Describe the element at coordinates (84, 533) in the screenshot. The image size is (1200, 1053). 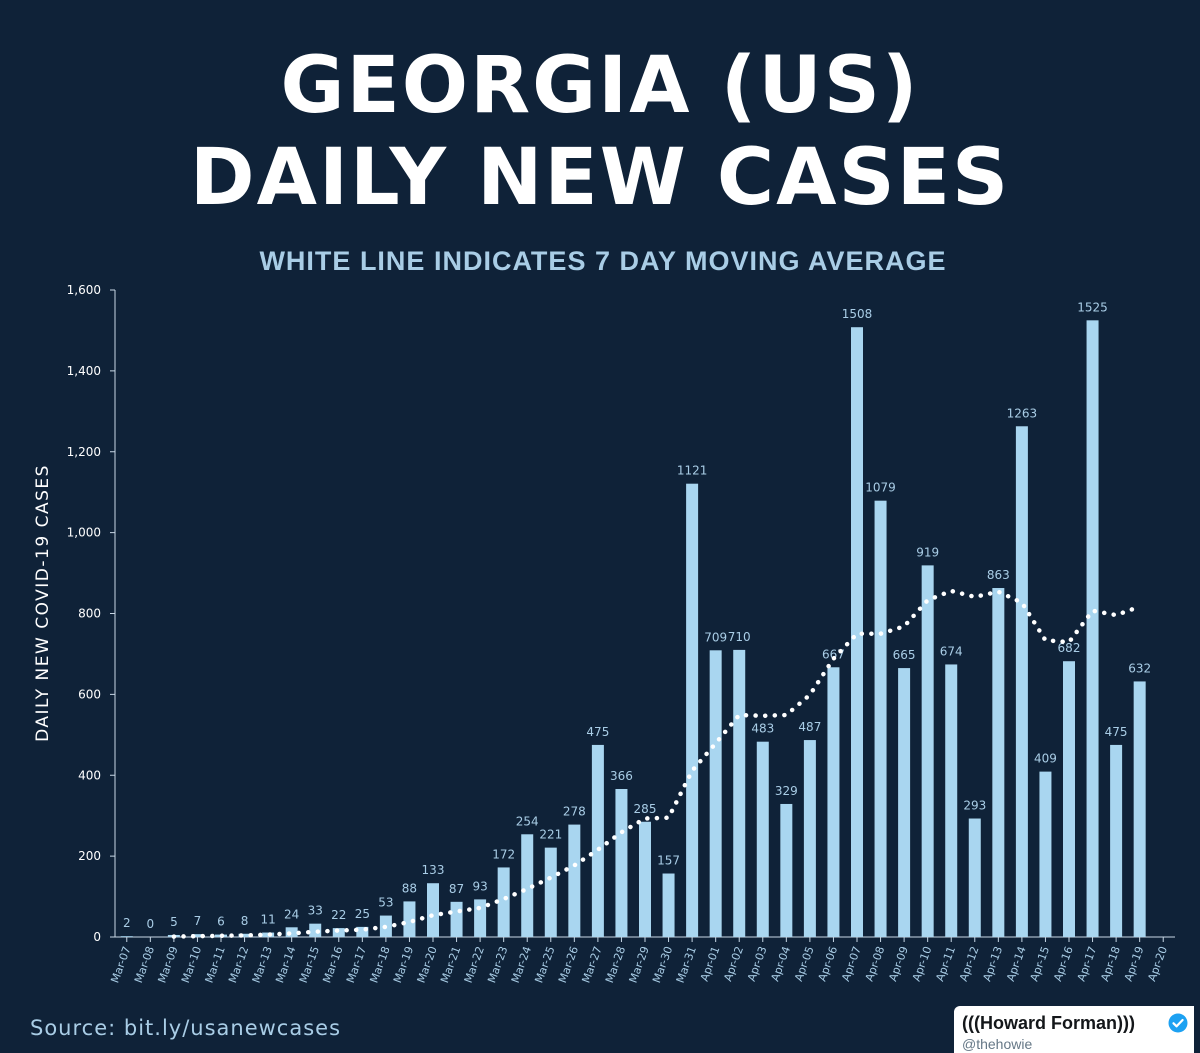
I see `y-tick-label: 1,000` at that location.